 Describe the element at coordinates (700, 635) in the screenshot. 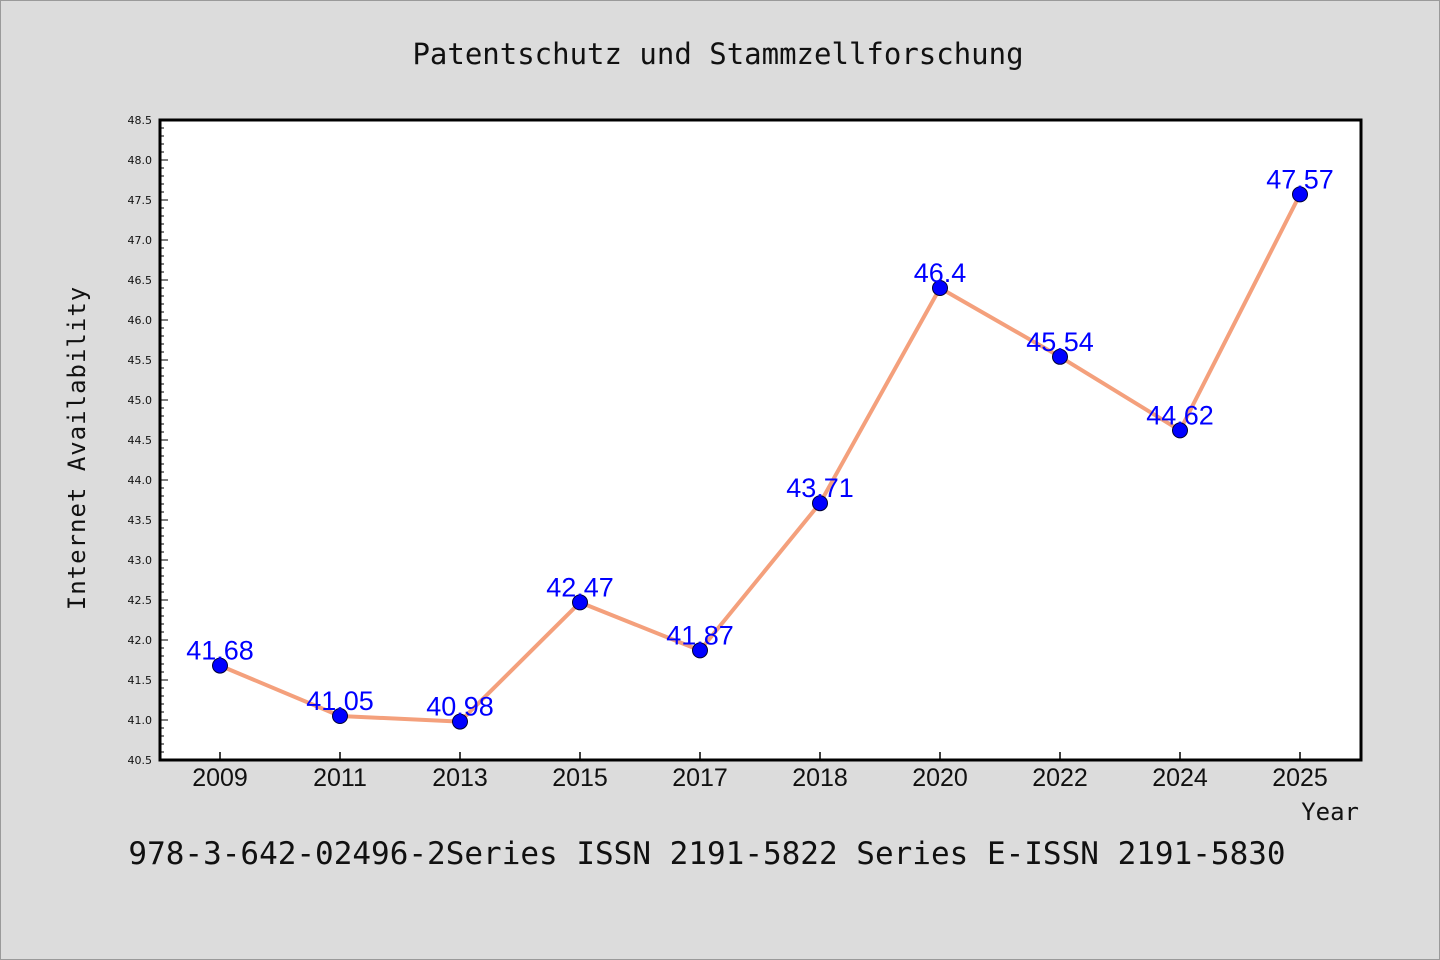

I see `data-label: 41.87` at that location.